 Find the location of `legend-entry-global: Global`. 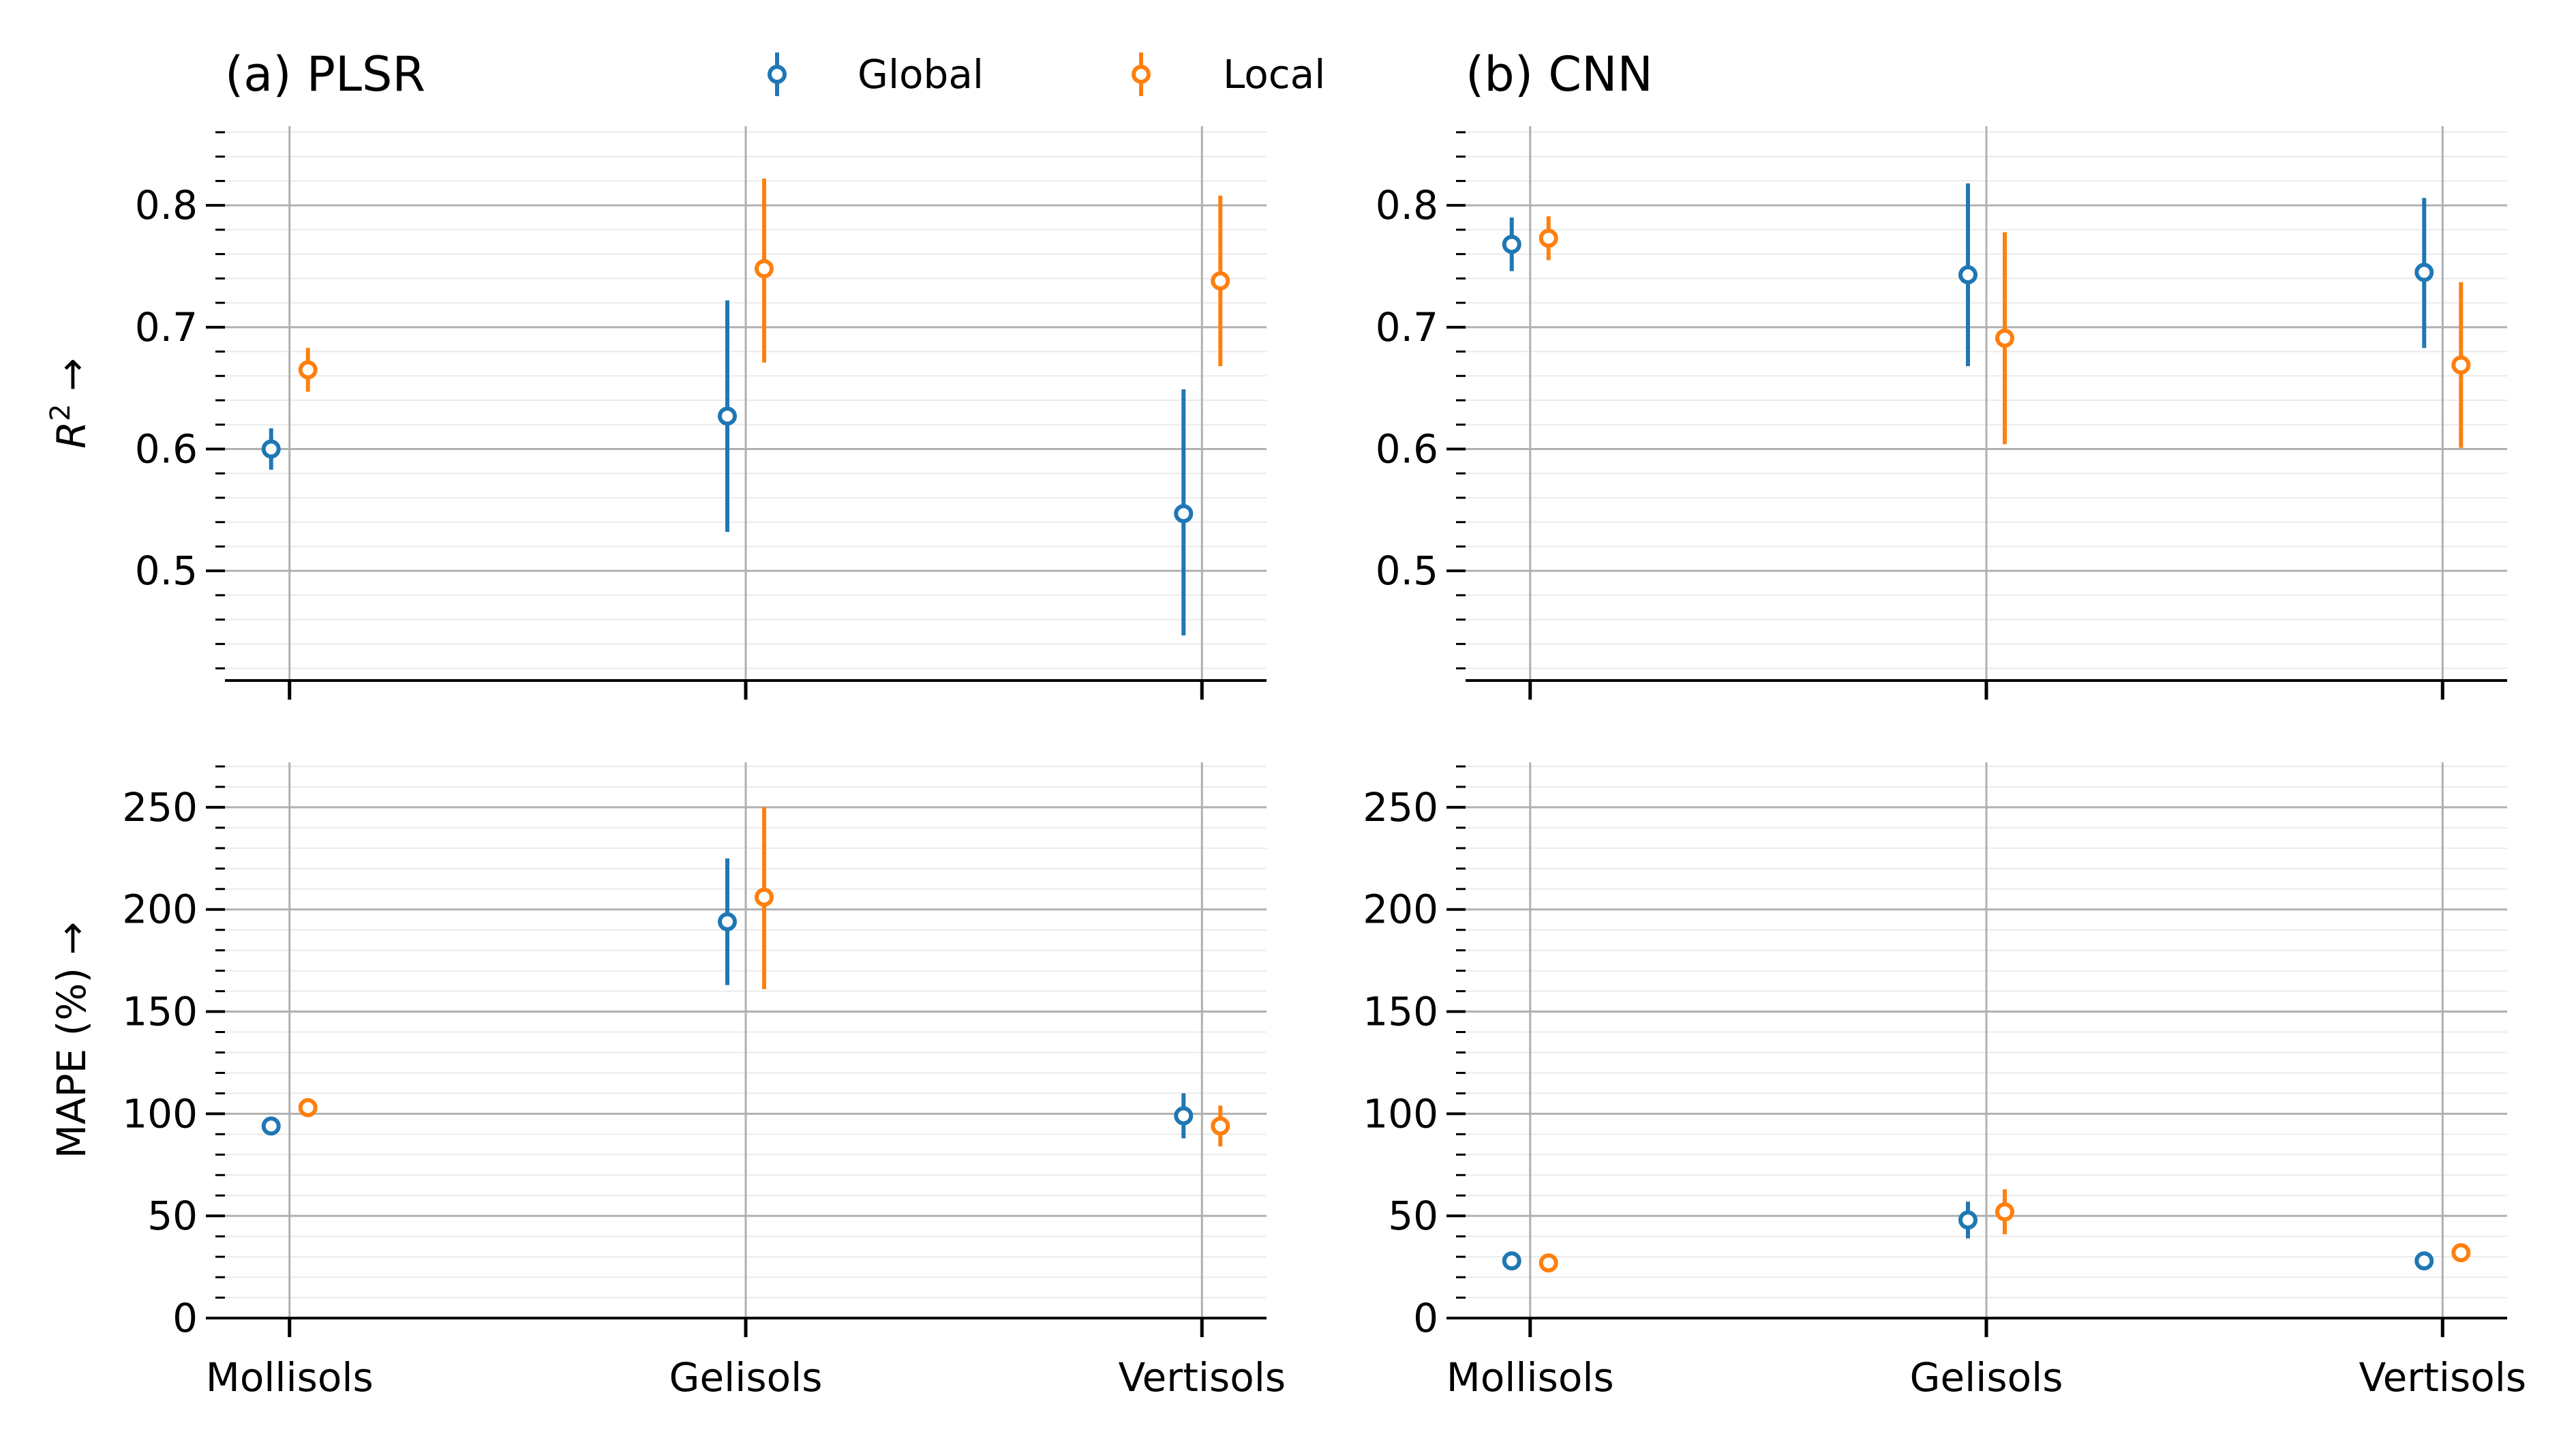

legend-entry-global: Global is located at coordinates (876, 75).